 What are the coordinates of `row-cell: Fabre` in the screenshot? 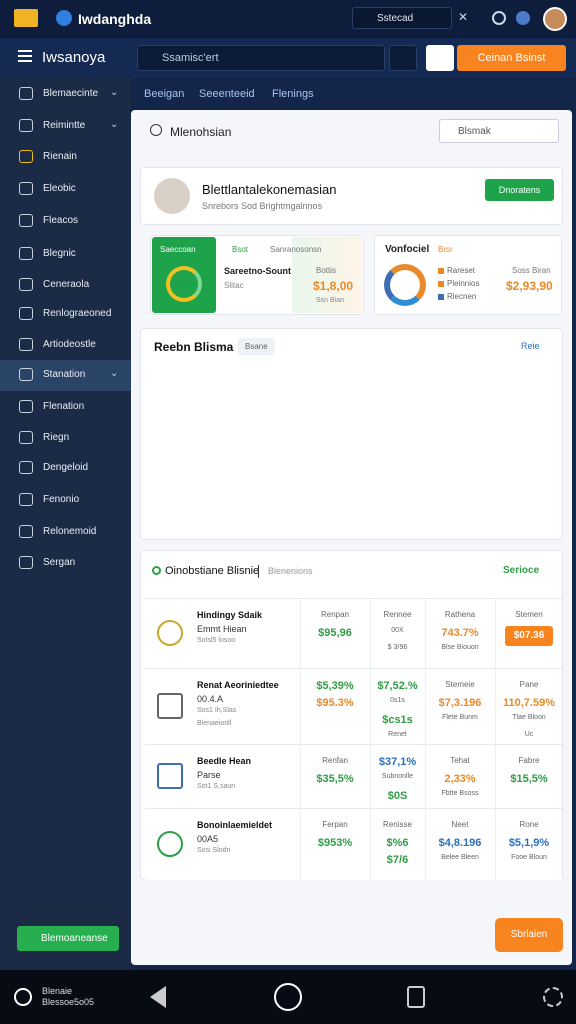 It's located at (529, 760).